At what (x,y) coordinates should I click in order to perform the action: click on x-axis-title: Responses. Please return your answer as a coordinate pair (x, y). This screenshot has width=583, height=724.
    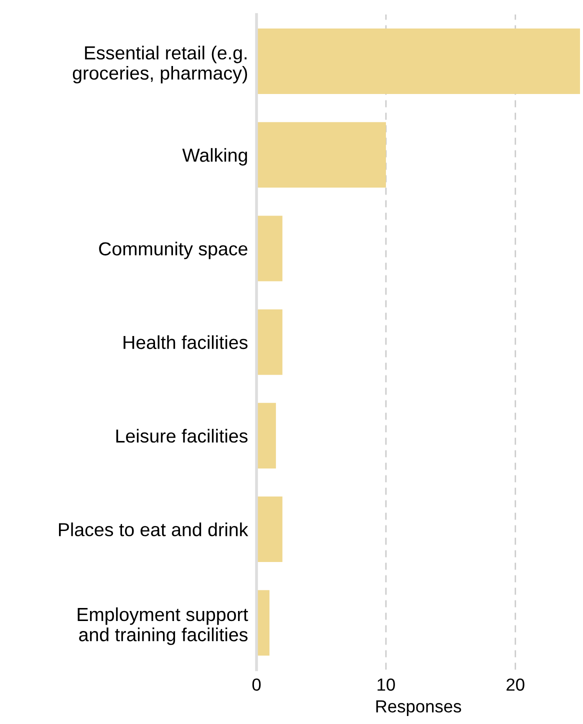
    Looking at the image, I should click on (419, 708).